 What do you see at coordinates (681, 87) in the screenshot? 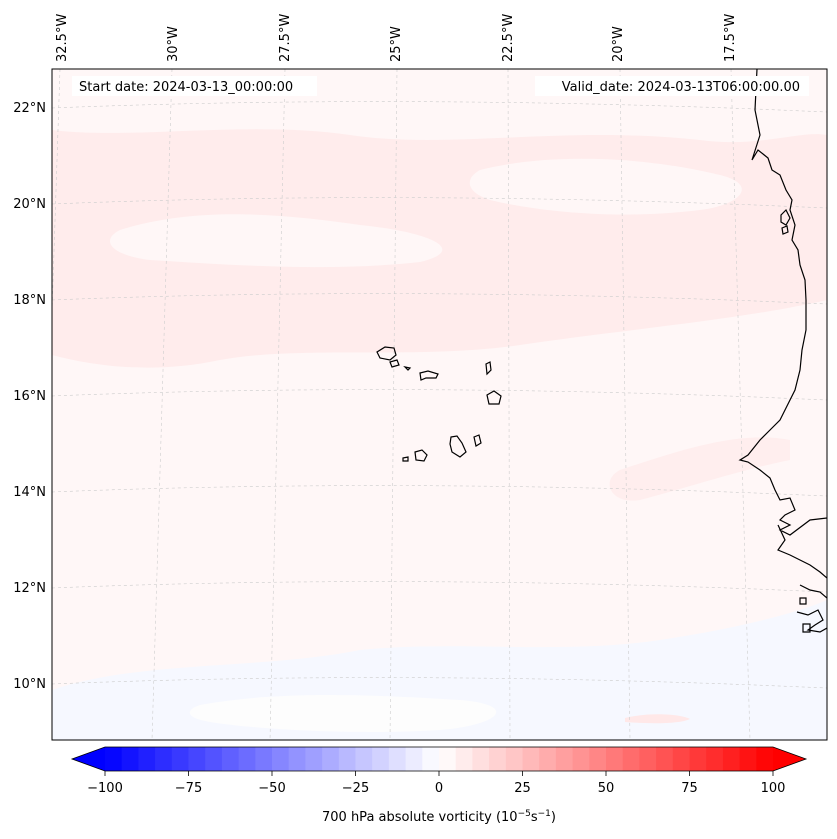
I see `valid-date-text: Valid_date: 2024-03-13T06:00:00.00` at bounding box center [681, 87].